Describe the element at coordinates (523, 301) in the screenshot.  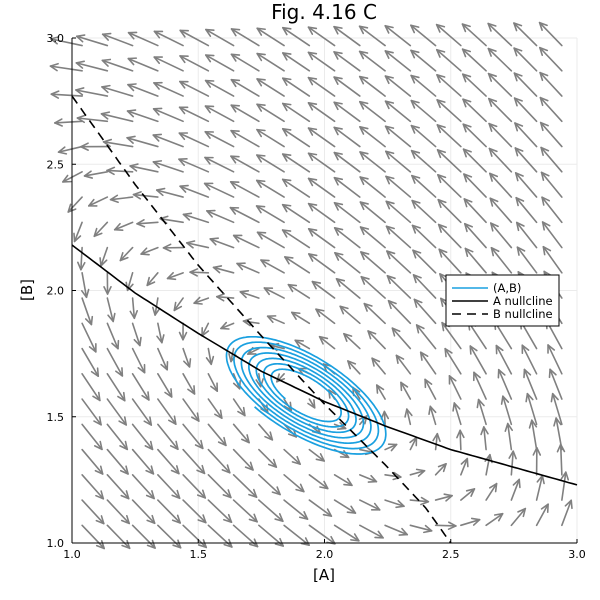
I see `legend-label-a-nullcline: A nullcline` at that location.